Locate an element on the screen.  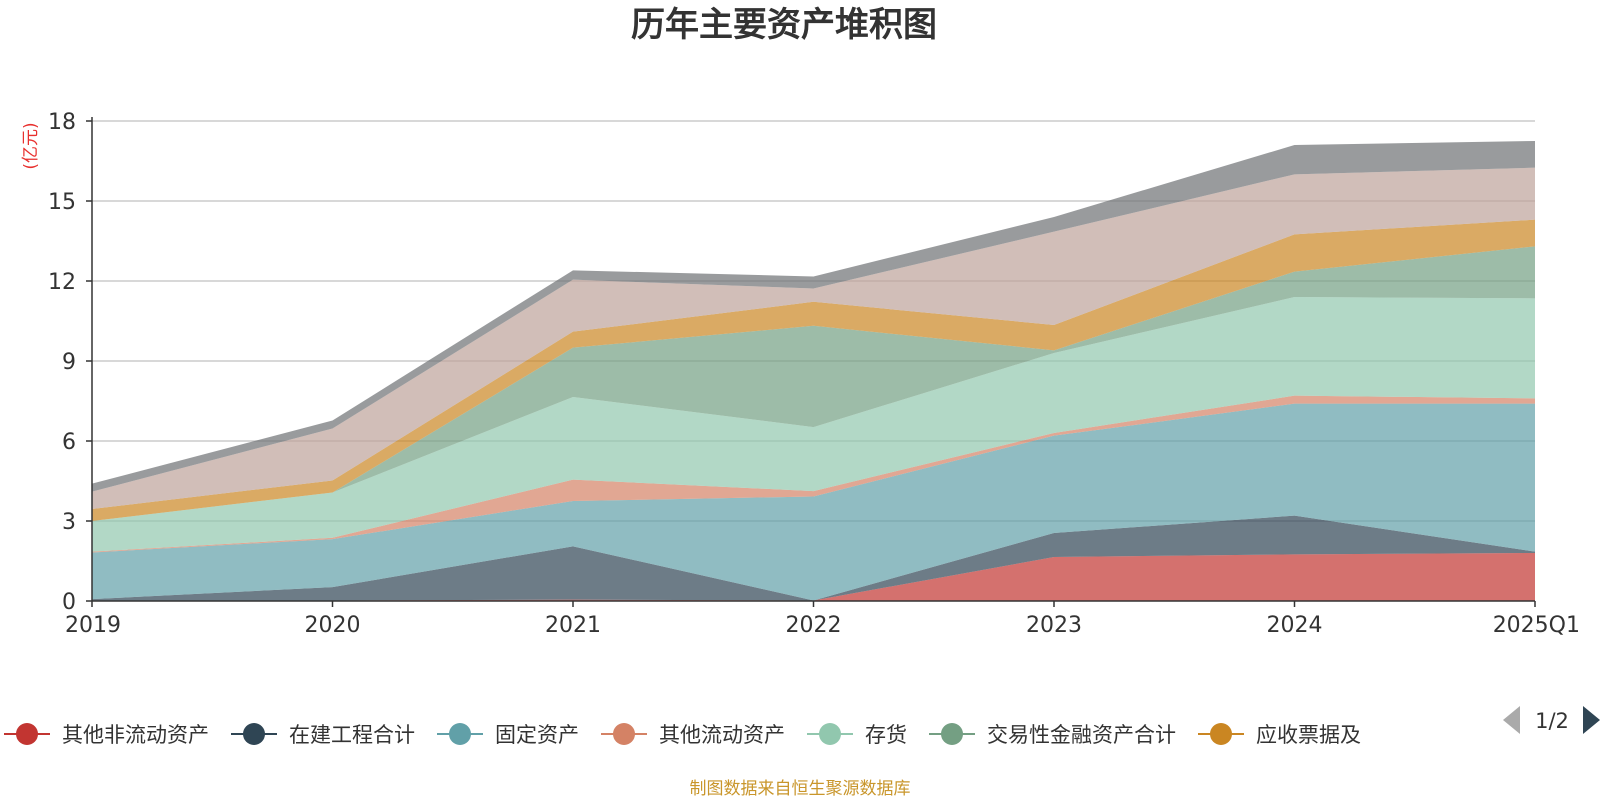
chart-title: 历年主要资产堆积图 is located at coordinates (784, 25).